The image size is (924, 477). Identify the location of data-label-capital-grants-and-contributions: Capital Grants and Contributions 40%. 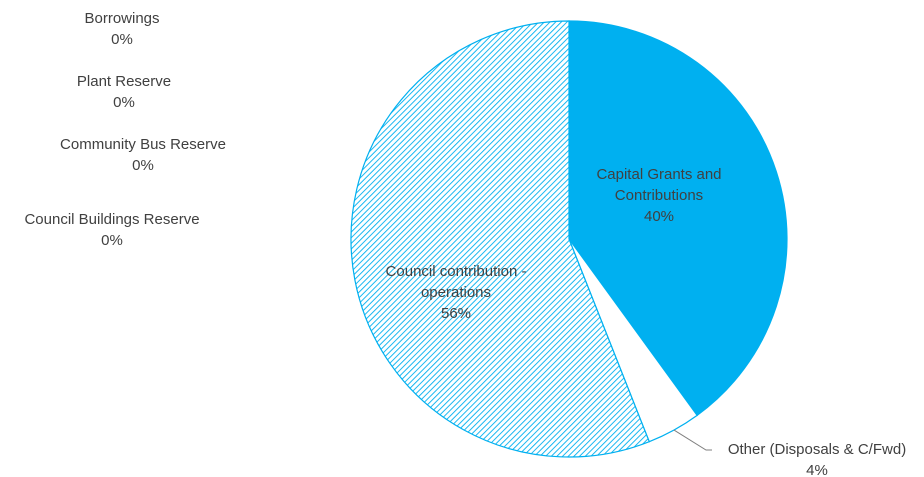
(658, 195).